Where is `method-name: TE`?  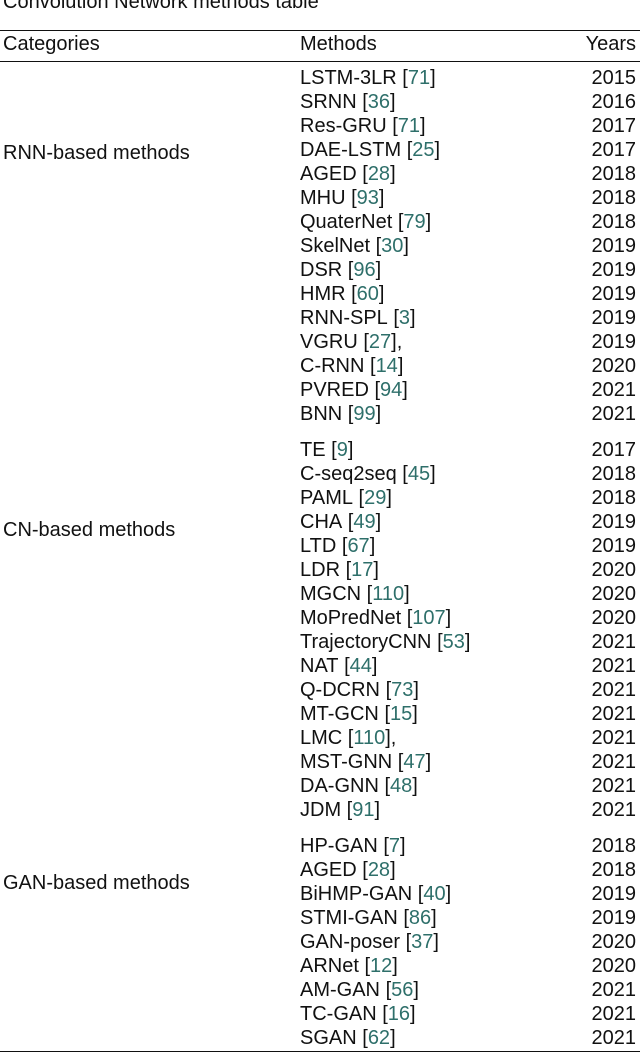 method-name: TE is located at coordinates (313, 450).